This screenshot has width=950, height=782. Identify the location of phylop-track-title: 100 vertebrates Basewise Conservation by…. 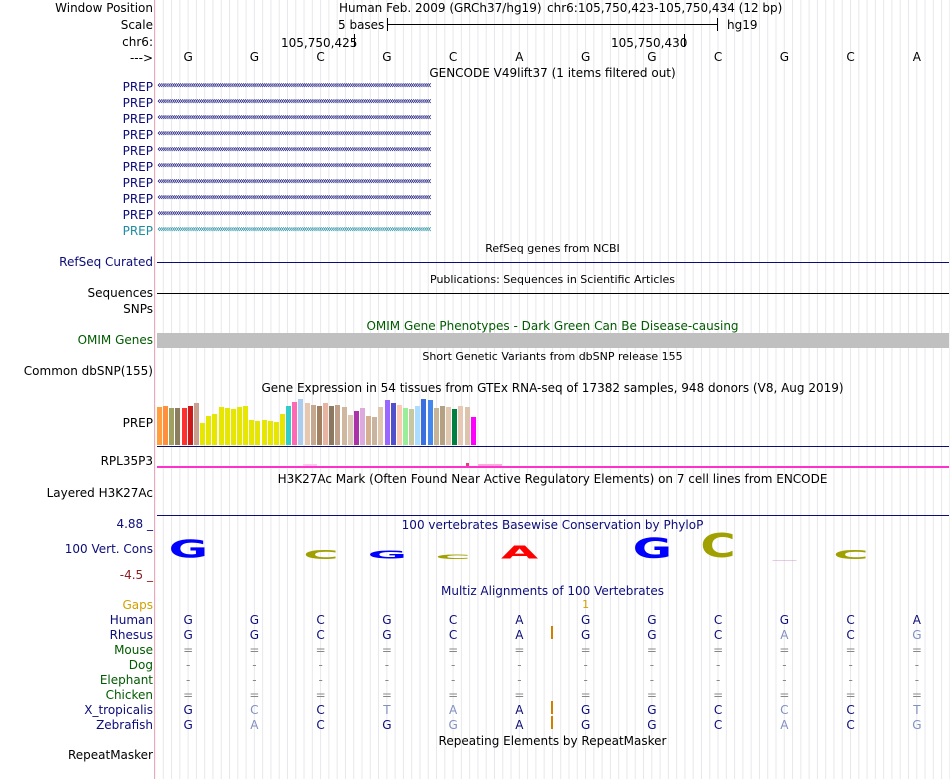
(552, 525).